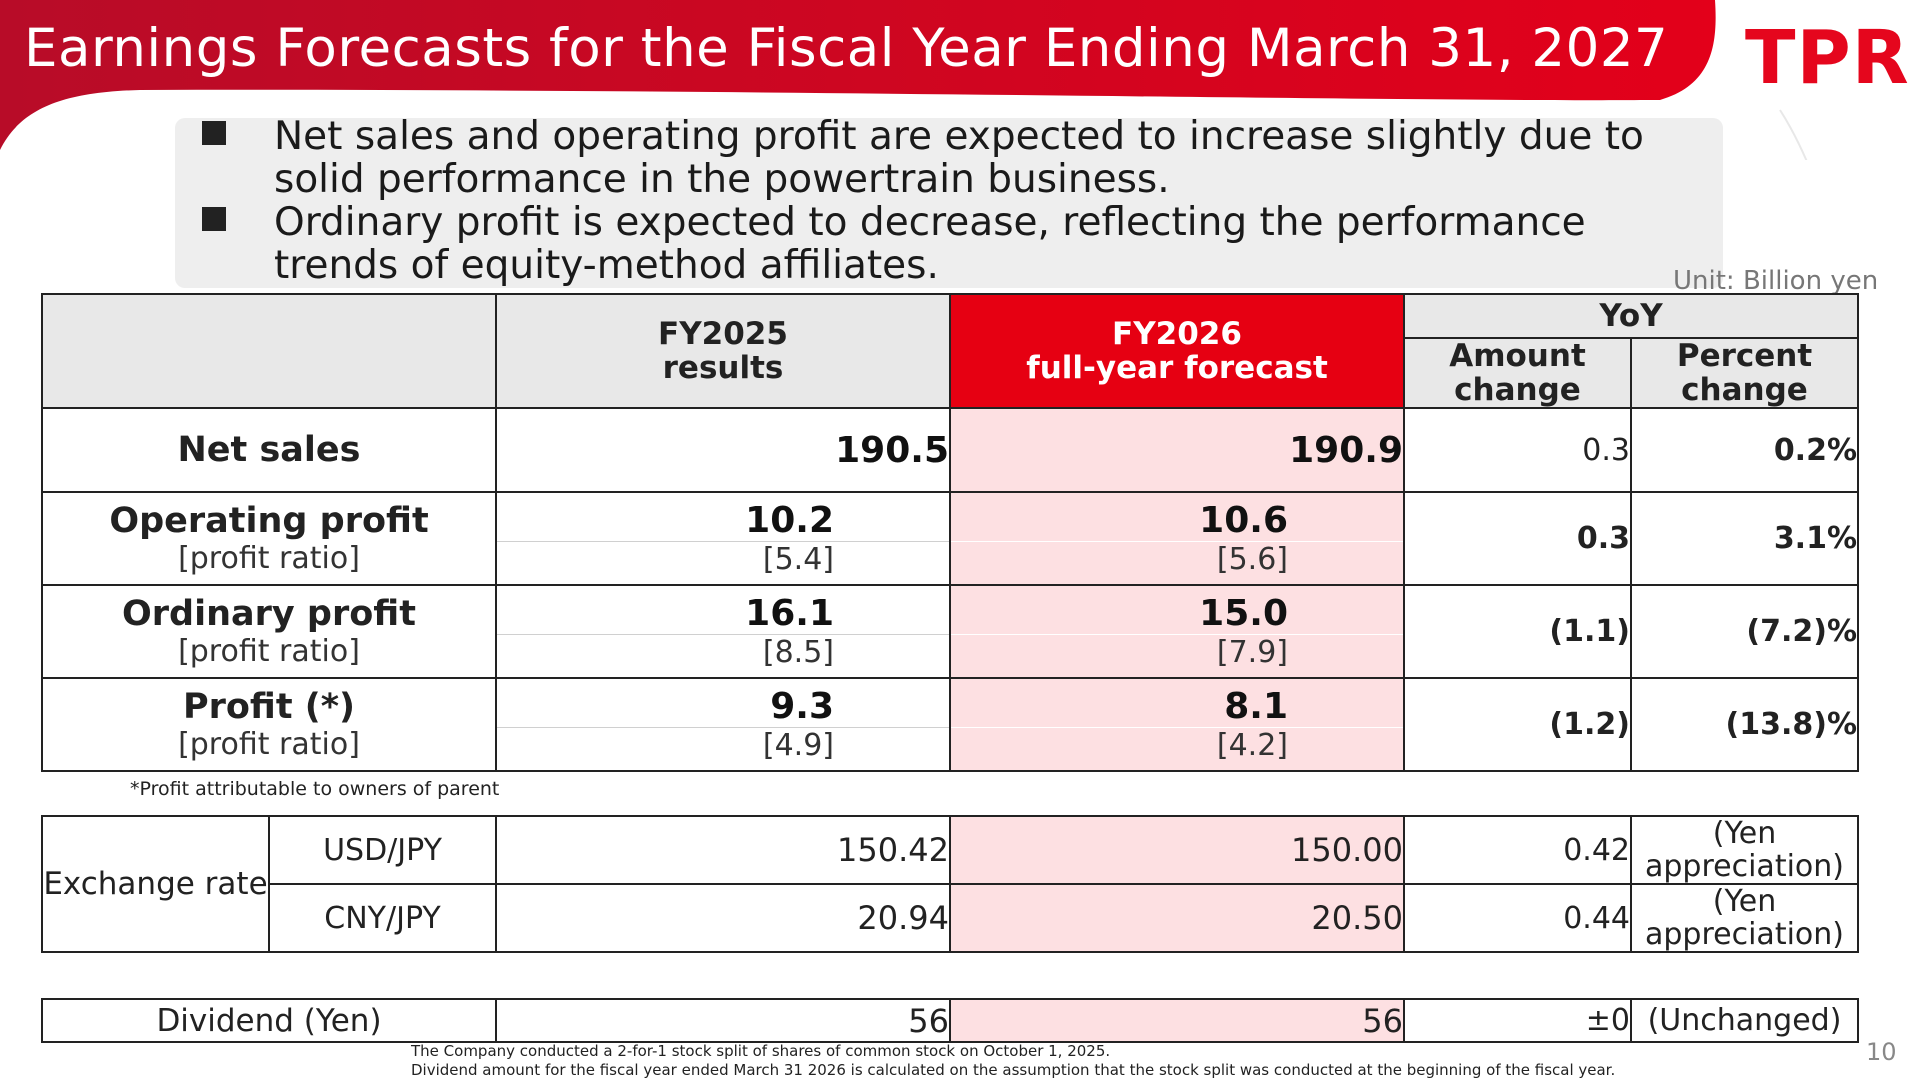 The image size is (1920, 1080). I want to click on ordinary-profit-fy2026: 15.0 [7.9], so click(1177, 631).